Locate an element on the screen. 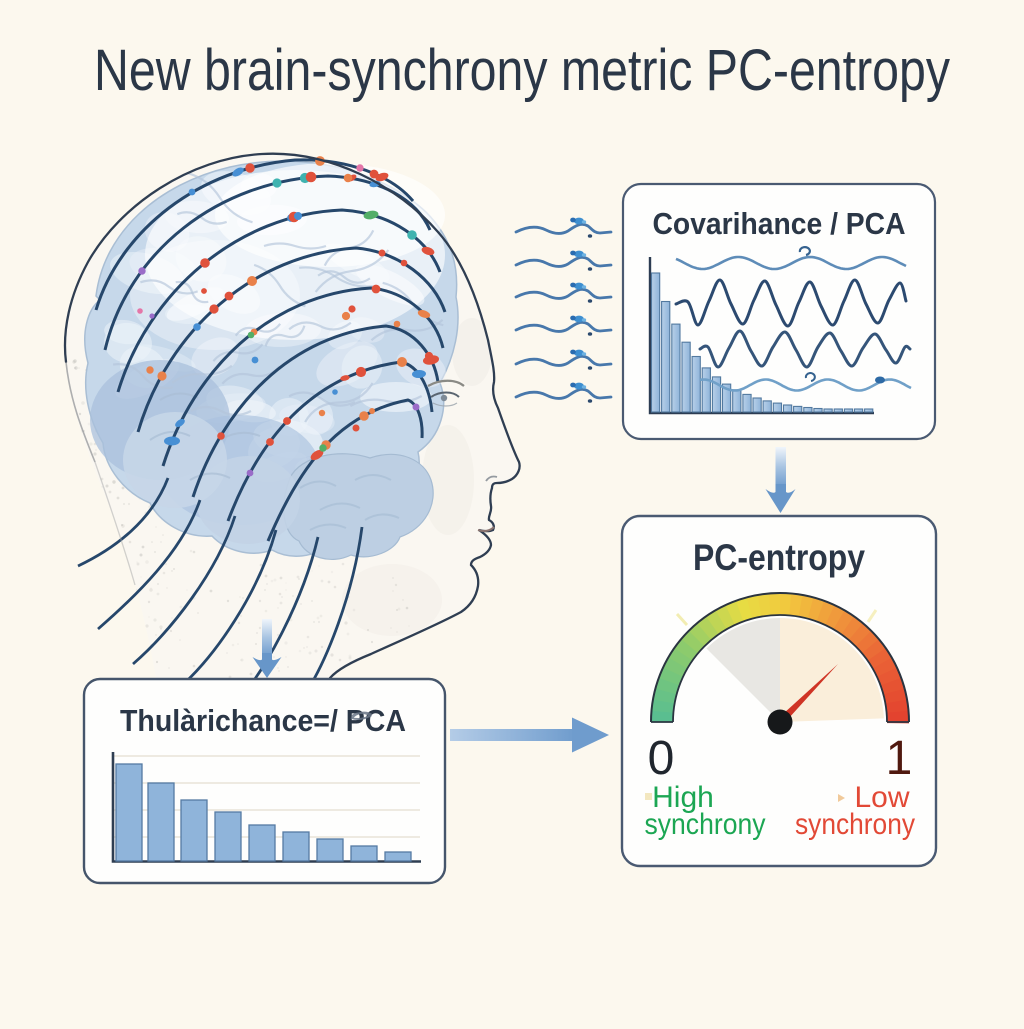 Image resolution: width=1024 pixels, height=1029 pixels. svg-text: Covarihance / PCA is located at coordinates (779, 223).